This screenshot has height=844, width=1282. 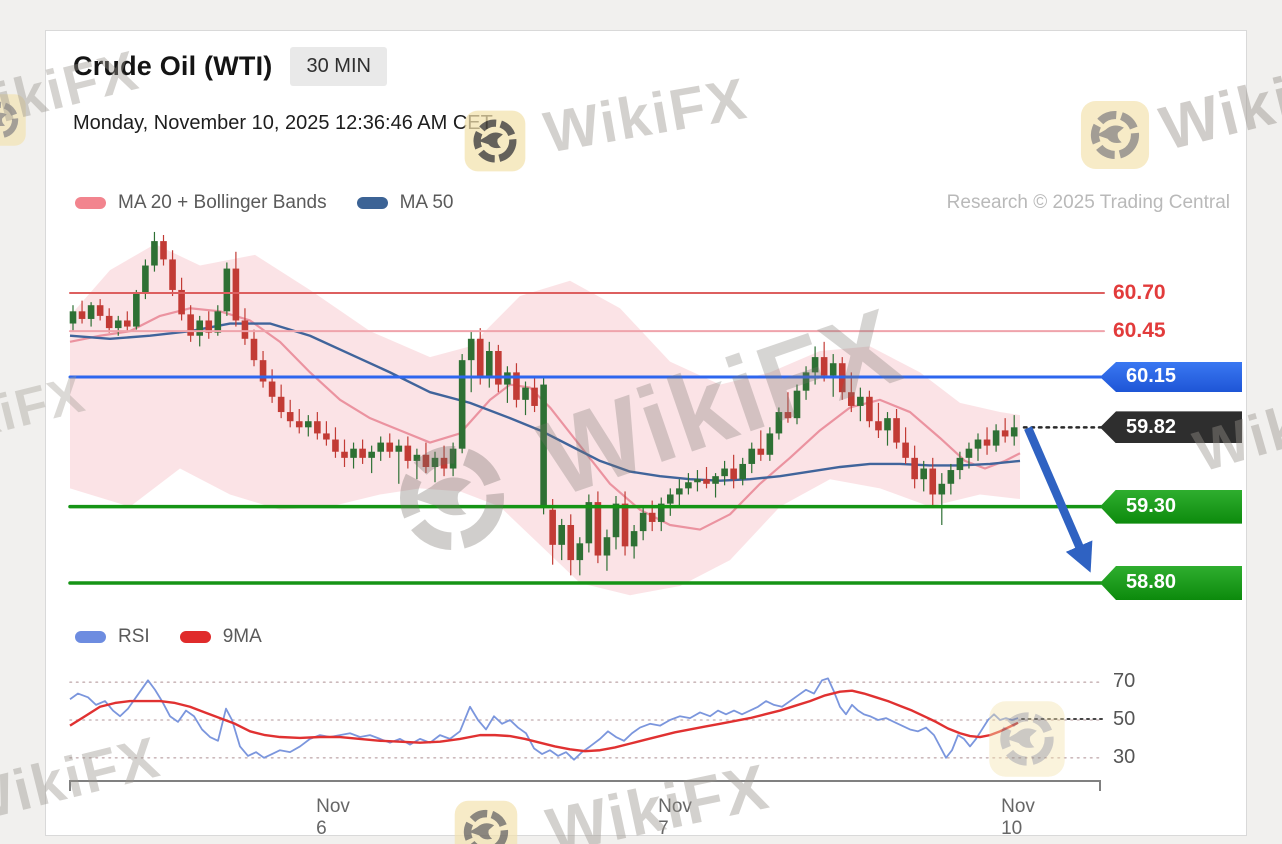 What do you see at coordinates (173, 66) in the screenshot?
I see `page-title: Crude Oil (WTI)` at bounding box center [173, 66].